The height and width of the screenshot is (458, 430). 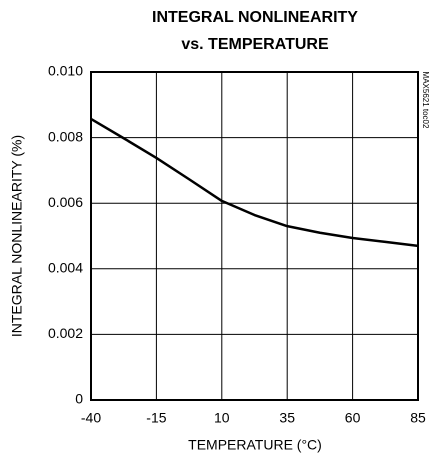 I want to click on x-axis-label: TEMPERATURE (°C), so click(x=255, y=445).